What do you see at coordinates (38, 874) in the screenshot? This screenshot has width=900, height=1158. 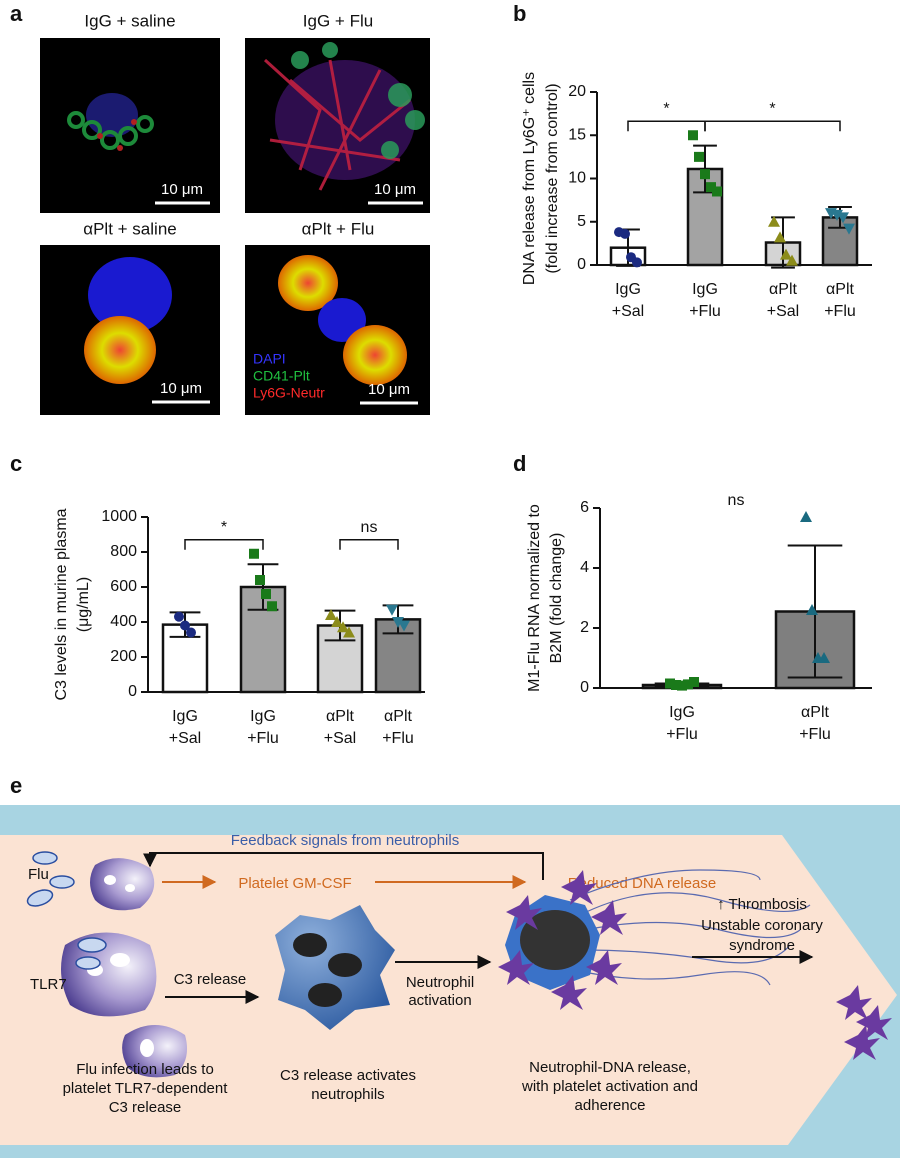 I see `diagram-label: Flu` at bounding box center [38, 874].